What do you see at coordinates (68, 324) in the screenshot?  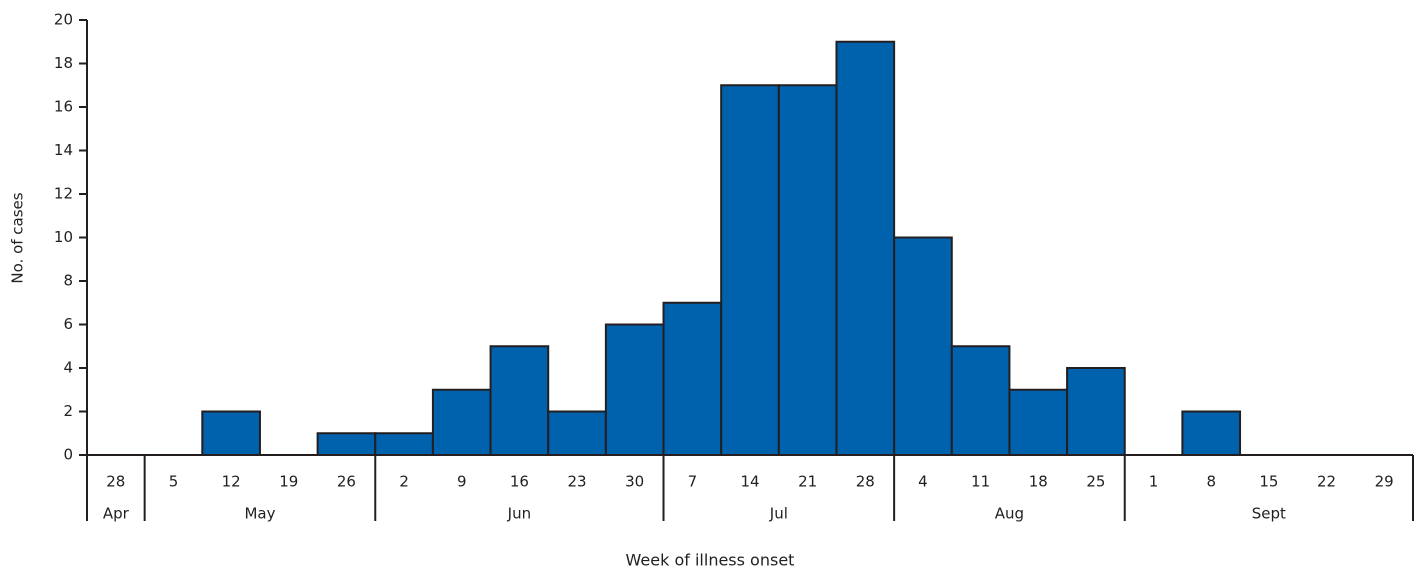 I see `y-tick-label: 6` at bounding box center [68, 324].